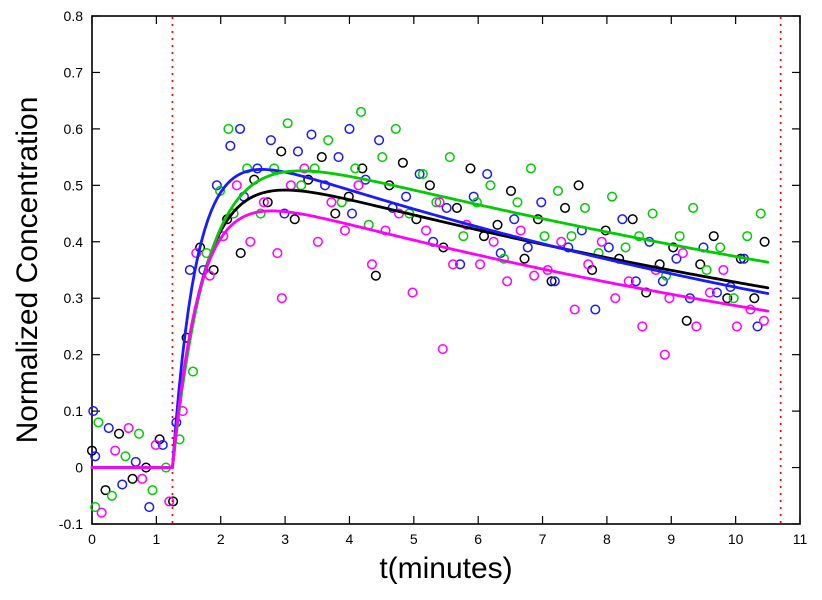  What do you see at coordinates (350, 539) in the screenshot?
I see `x-tick-label: 4` at bounding box center [350, 539].